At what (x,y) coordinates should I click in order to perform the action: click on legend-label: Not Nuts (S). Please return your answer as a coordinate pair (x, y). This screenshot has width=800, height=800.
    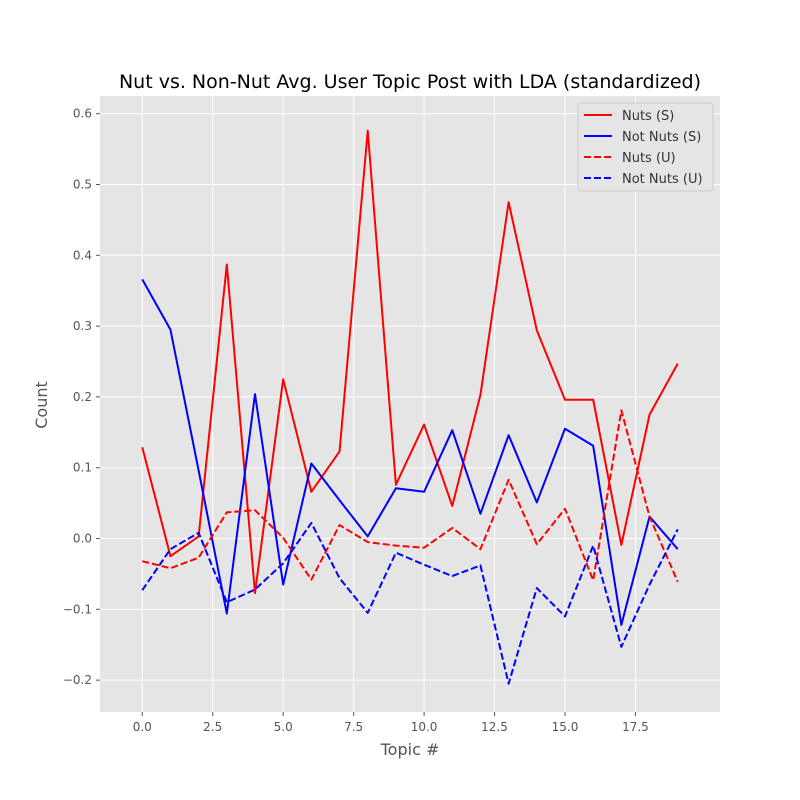
    Looking at the image, I should click on (661, 137).